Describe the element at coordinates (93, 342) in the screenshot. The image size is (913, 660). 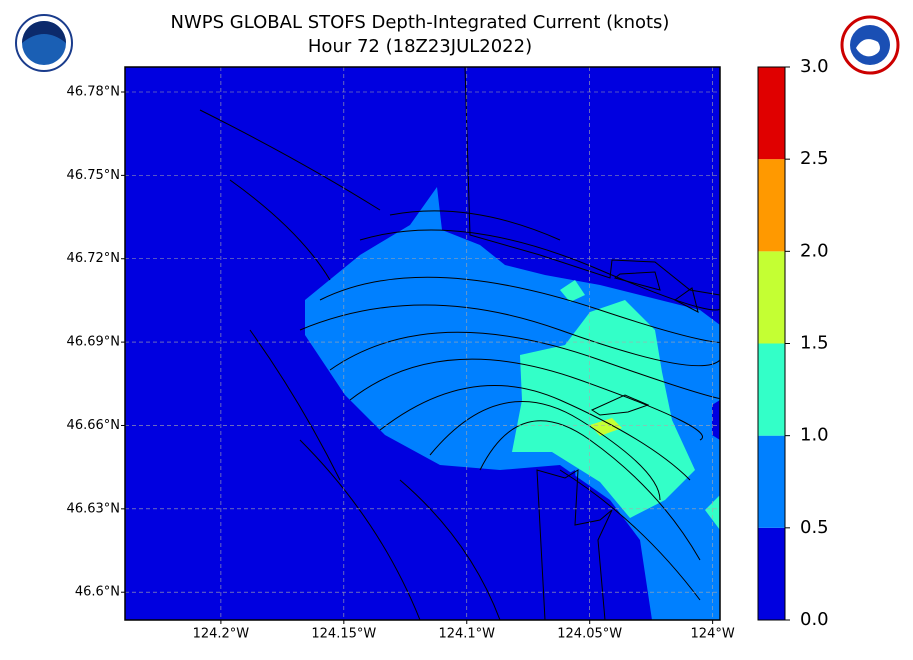
I see `lat-tick-label: 46.69°N` at that location.